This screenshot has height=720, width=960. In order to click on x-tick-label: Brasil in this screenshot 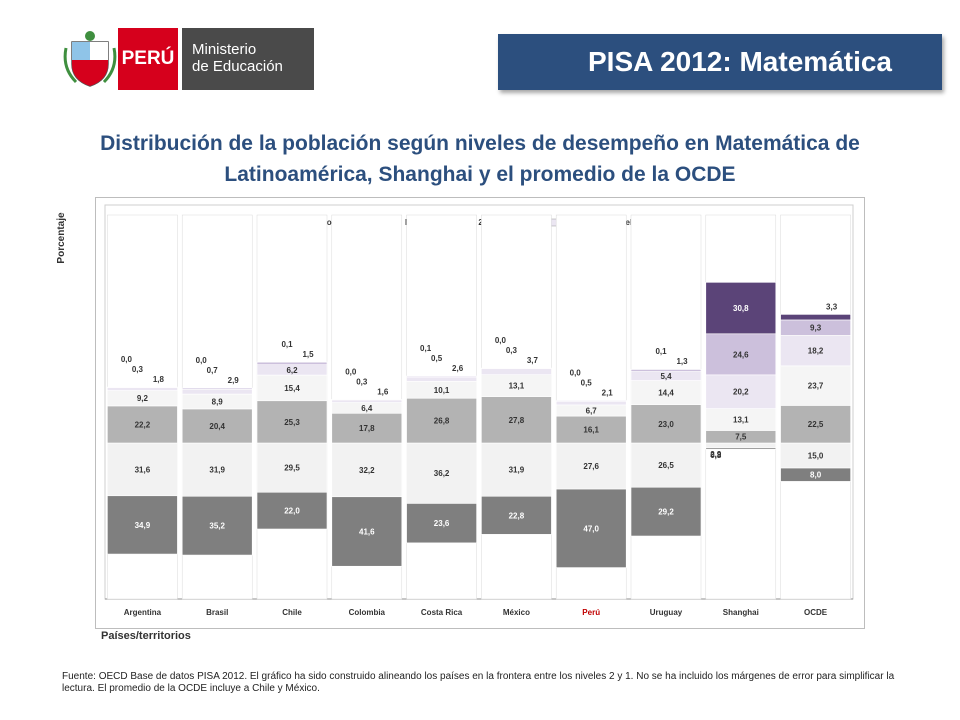, I will do `click(217, 612)`.